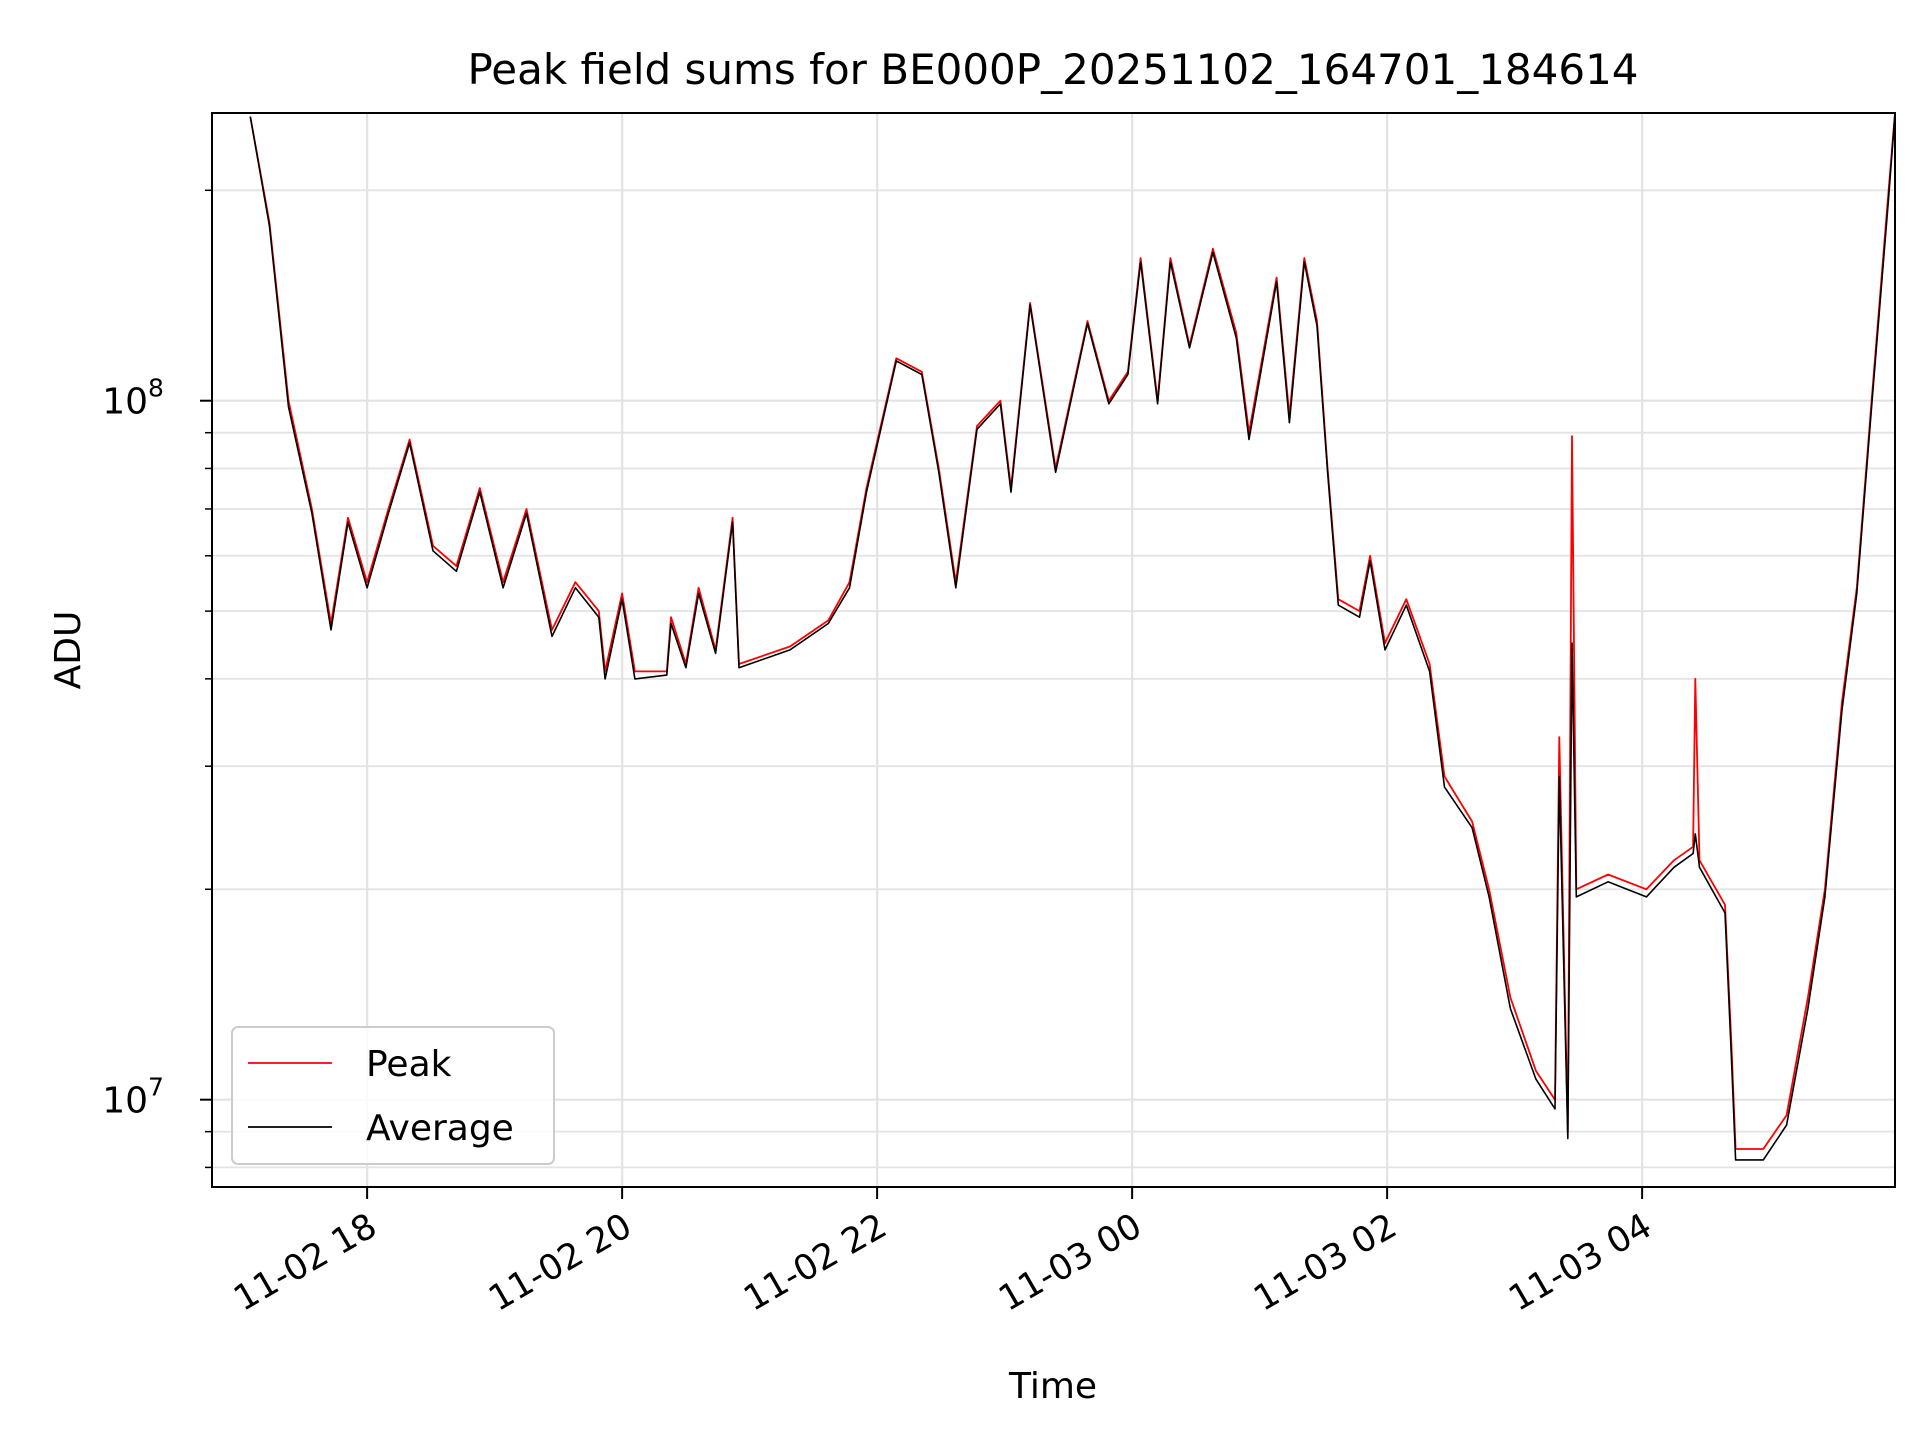 This screenshot has width=1920, height=1444. I want to click on y-tick-label: 10 8, so click(133, 398).